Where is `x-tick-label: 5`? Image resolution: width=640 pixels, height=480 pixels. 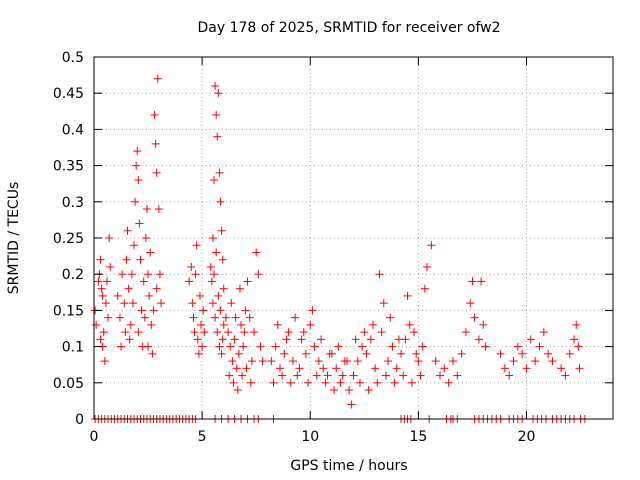 x-tick-label: 5 is located at coordinates (202, 437).